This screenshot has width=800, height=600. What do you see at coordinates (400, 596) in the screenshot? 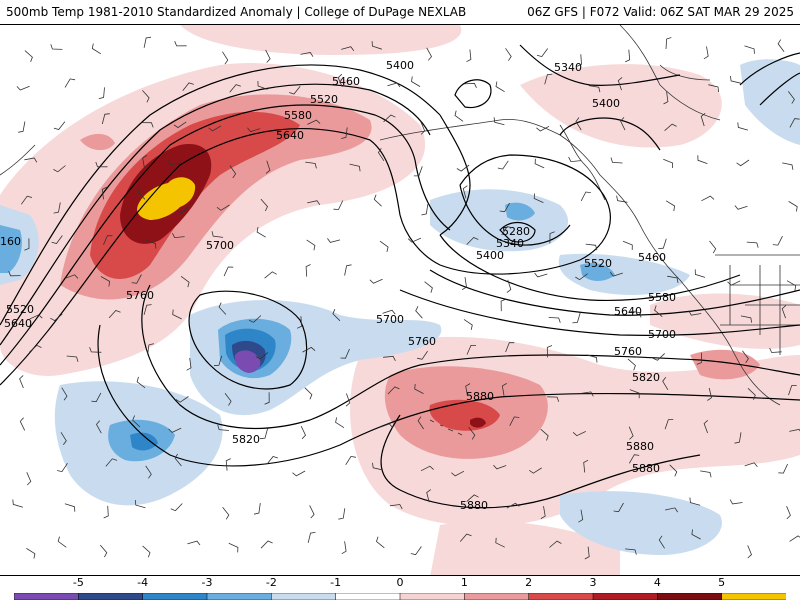
I see `colorbar-strip` at bounding box center [400, 596].